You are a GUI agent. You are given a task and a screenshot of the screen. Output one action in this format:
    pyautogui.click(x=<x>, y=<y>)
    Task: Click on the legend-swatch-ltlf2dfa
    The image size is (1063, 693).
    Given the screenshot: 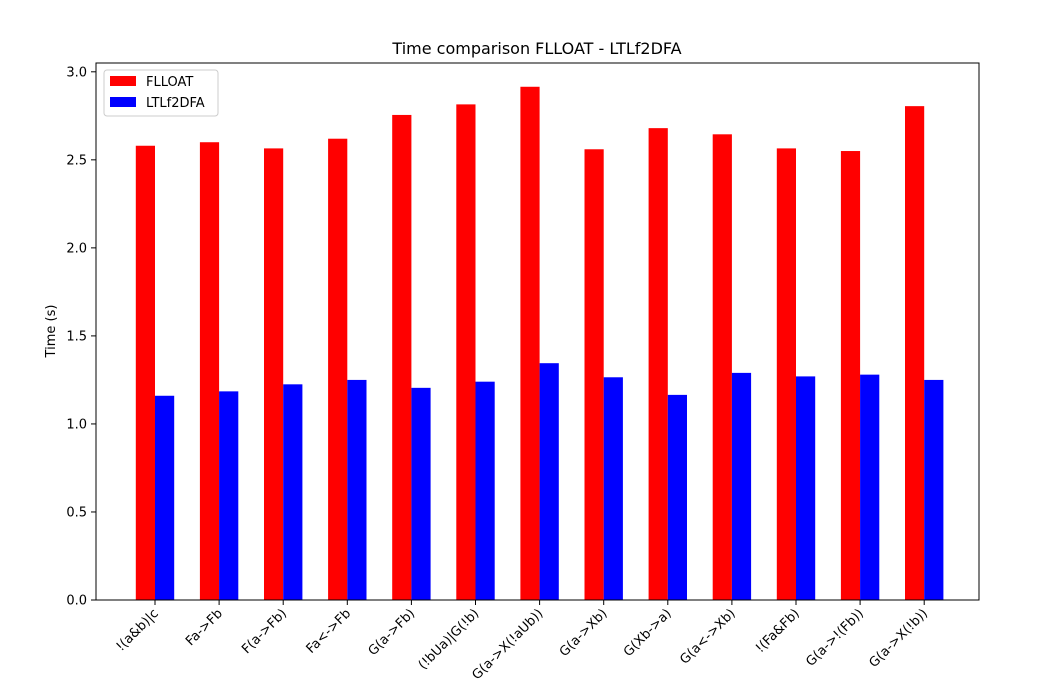 What is the action you would take?
    pyautogui.click(x=123, y=102)
    